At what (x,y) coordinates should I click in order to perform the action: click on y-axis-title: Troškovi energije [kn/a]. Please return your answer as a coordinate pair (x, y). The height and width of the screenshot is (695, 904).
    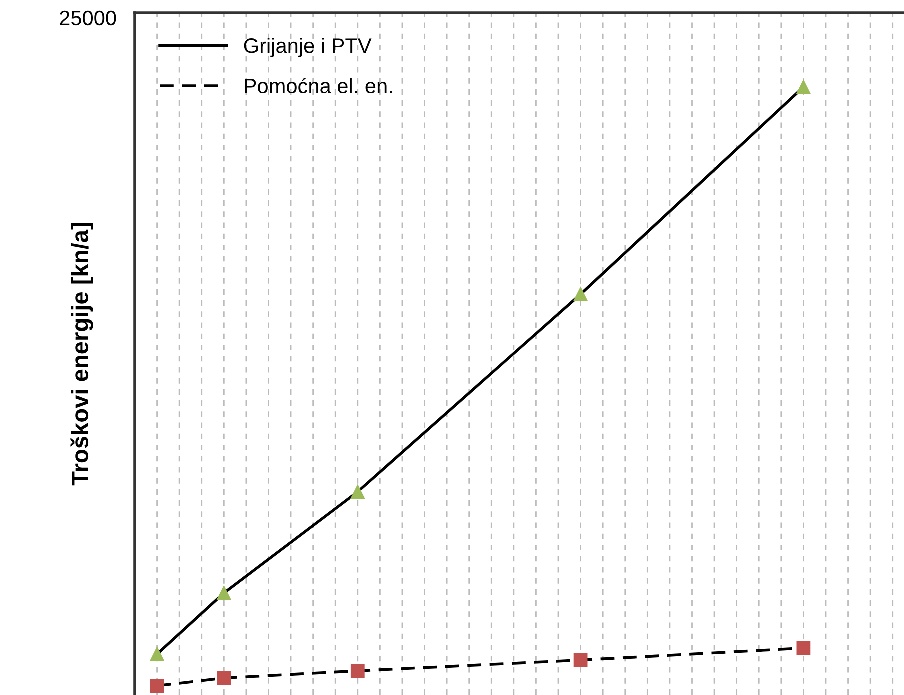
    Looking at the image, I should click on (82, 354).